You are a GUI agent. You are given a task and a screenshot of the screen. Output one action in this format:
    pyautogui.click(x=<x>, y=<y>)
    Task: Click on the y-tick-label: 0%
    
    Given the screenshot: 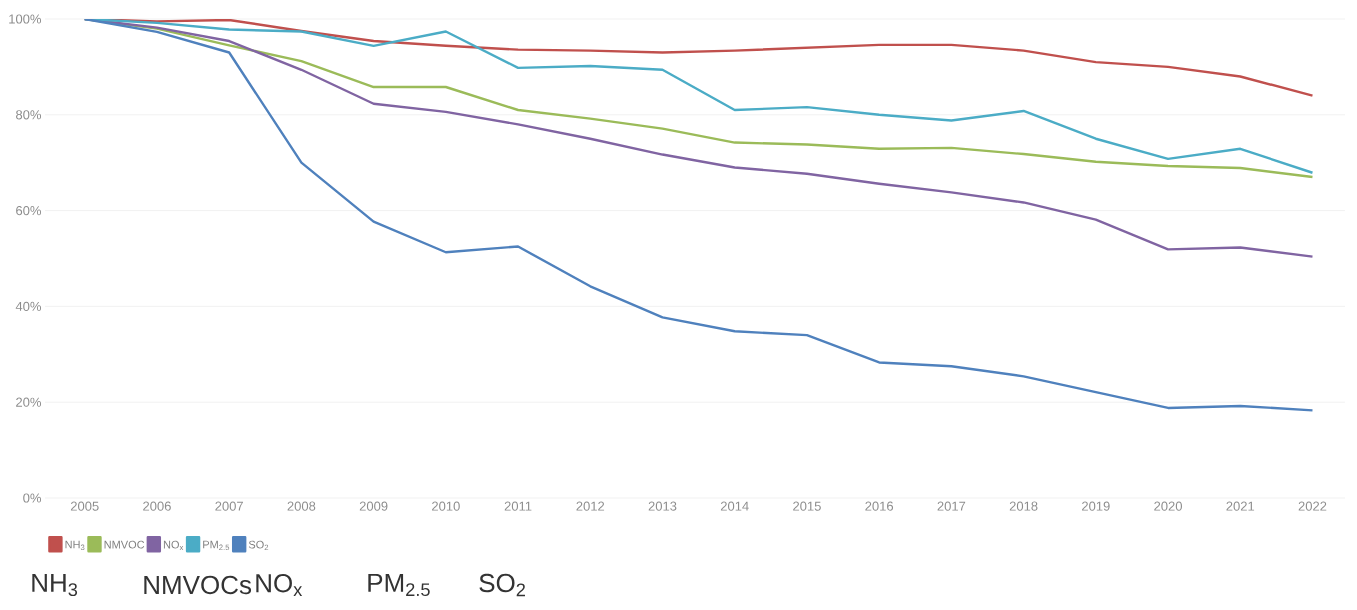 What is the action you would take?
    pyautogui.click(x=32, y=498)
    